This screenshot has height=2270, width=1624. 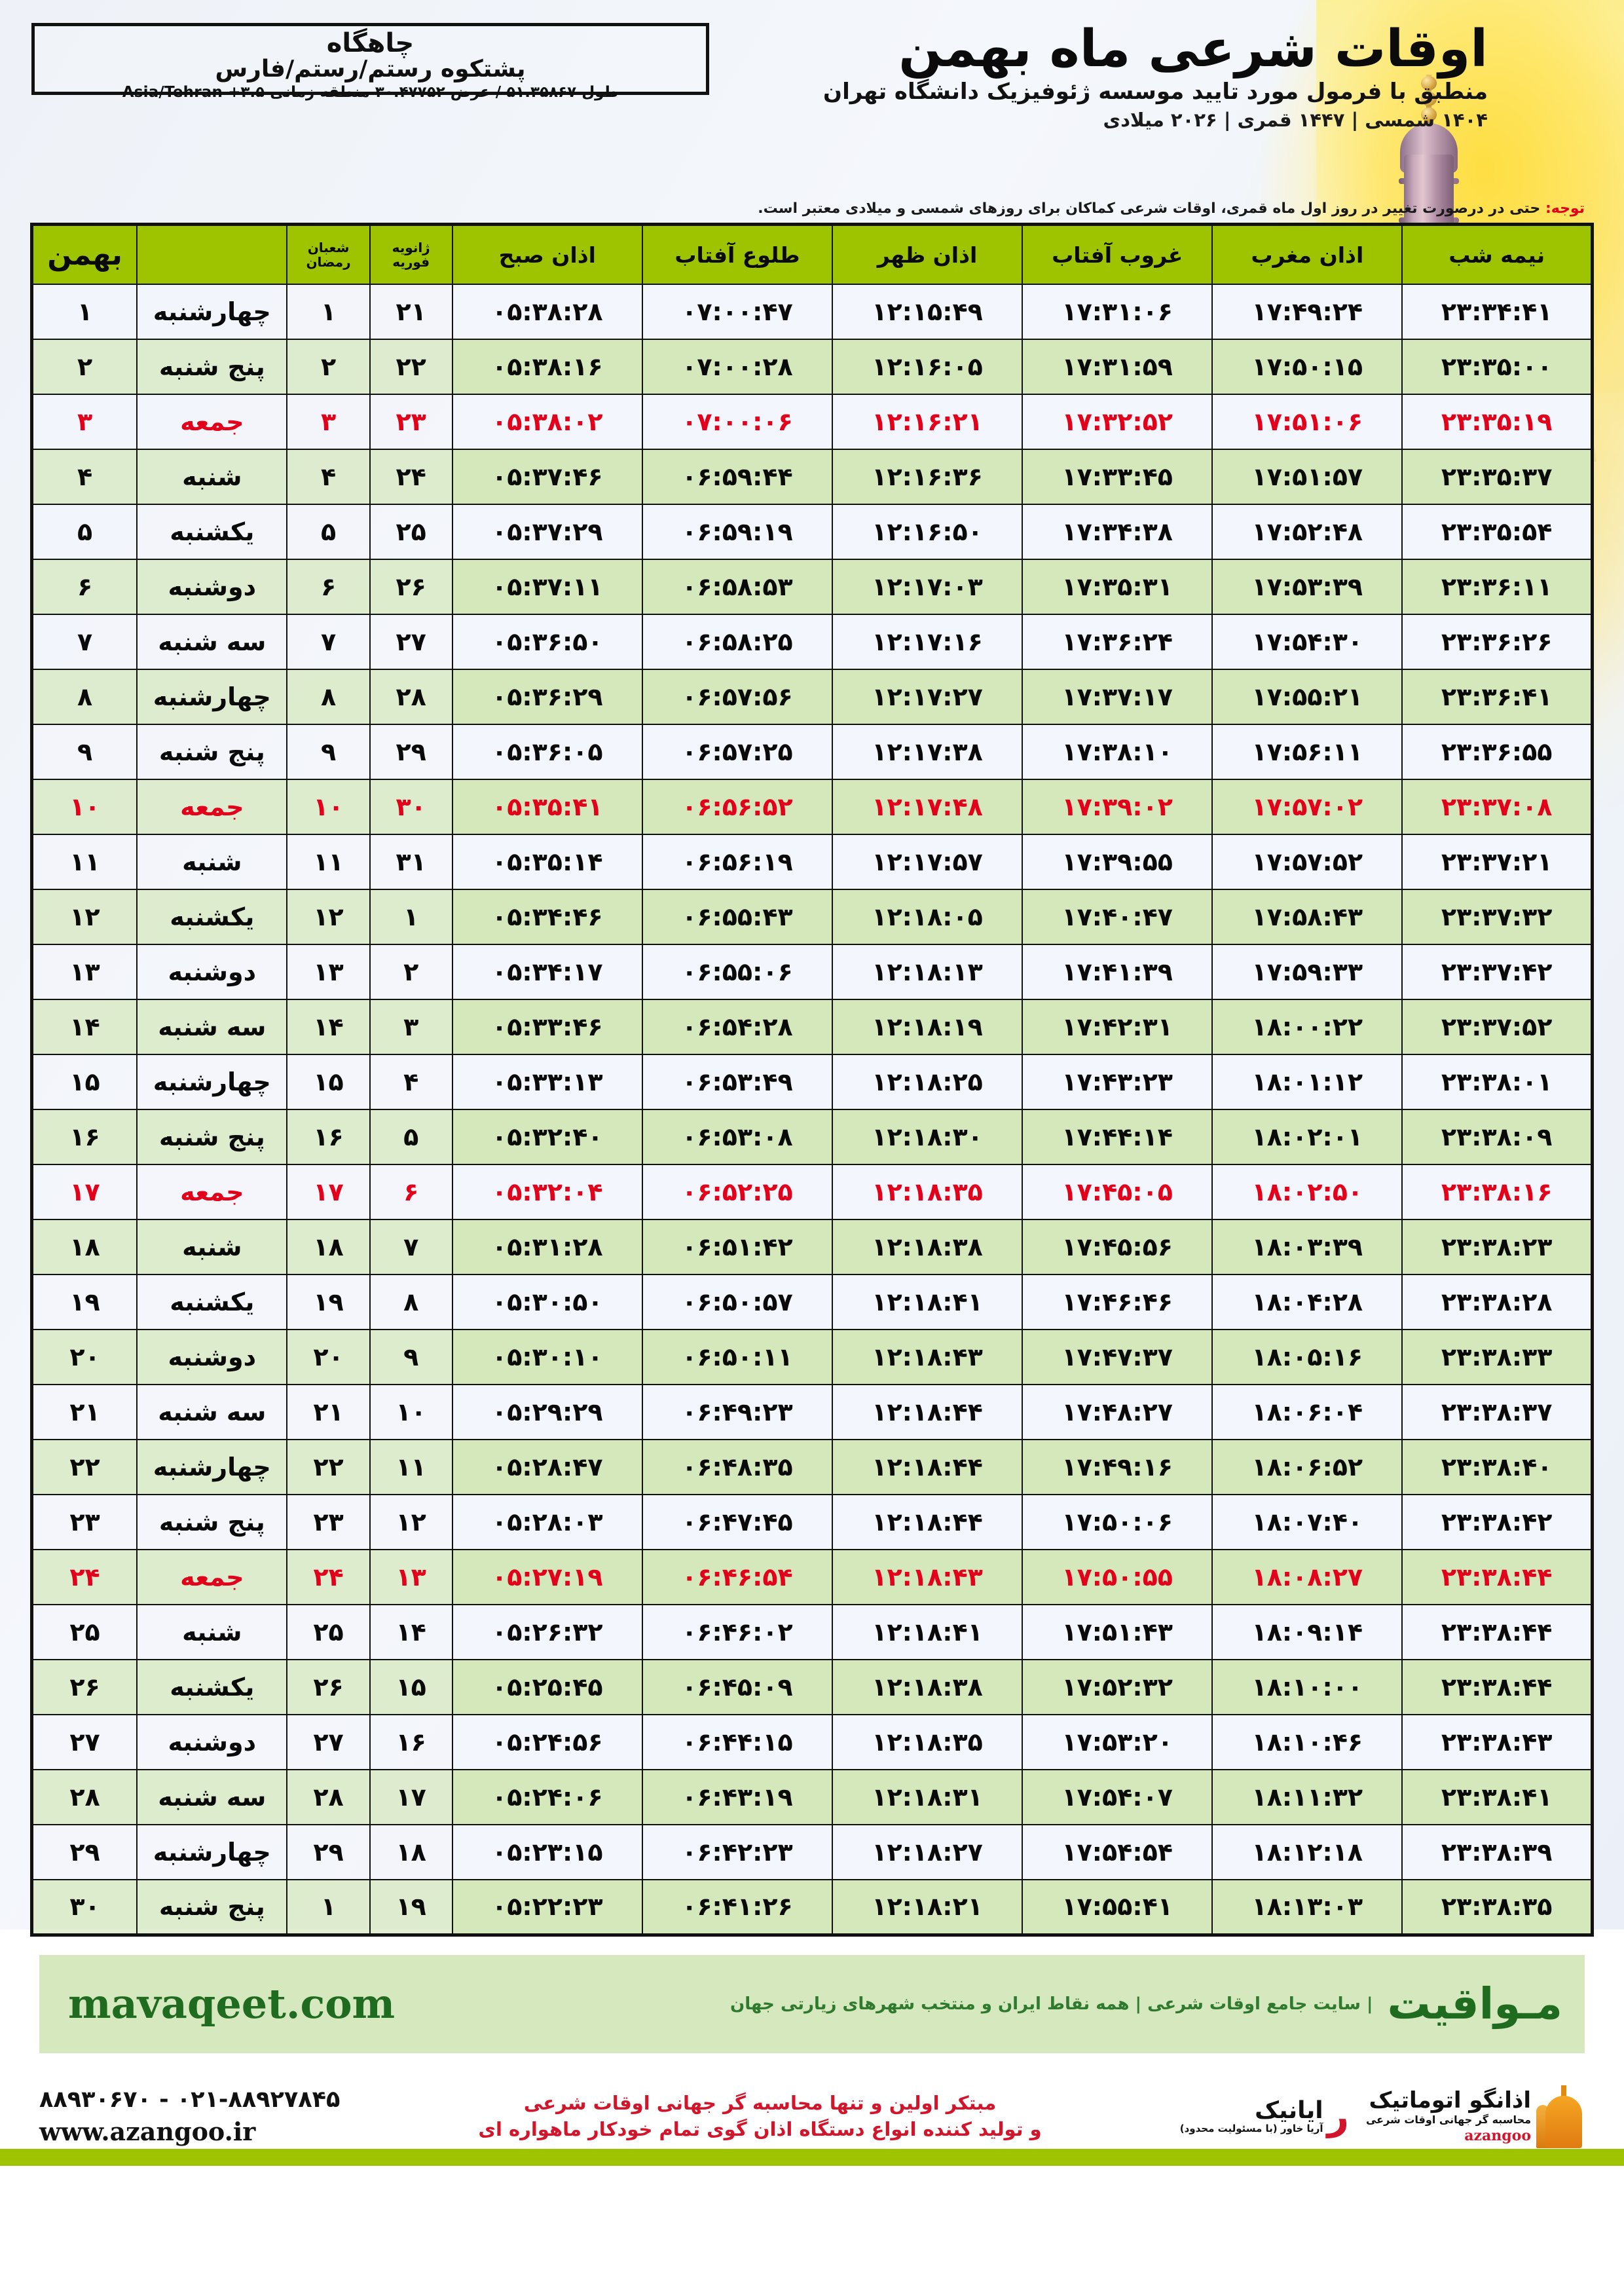 What do you see at coordinates (547, 1357) in the screenshot?
I see `cell-fajr: ۰۵:۳۰:۱۰` at bounding box center [547, 1357].